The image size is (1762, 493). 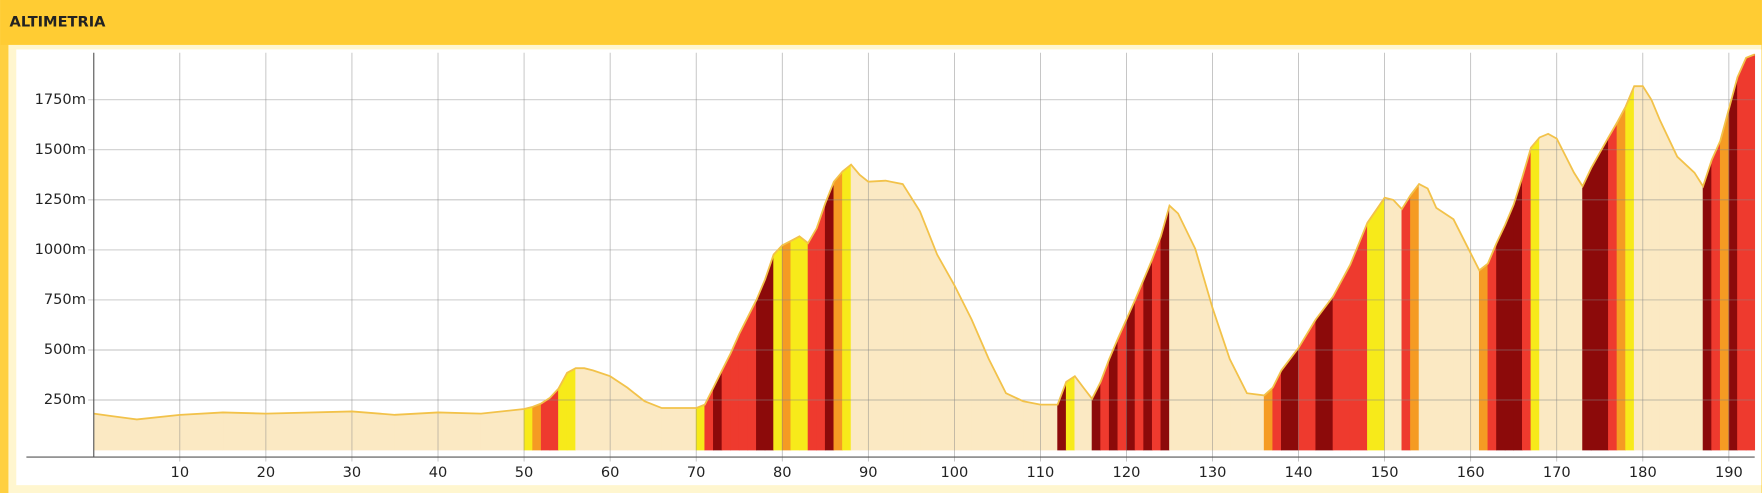 I want to click on x-tick-label: 160, so click(x=1471, y=472).